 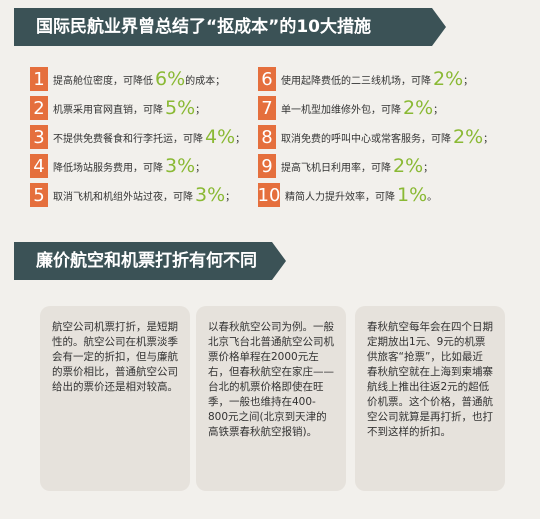 I want to click on list-item: 6 使用起降费低的二三线机场，可降 2% ；, so click(x=366, y=79).